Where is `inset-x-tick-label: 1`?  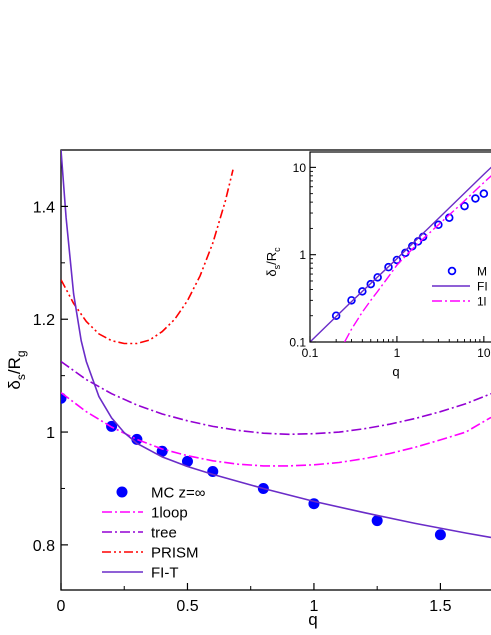 inset-x-tick-label: 1 is located at coordinates (397, 353).